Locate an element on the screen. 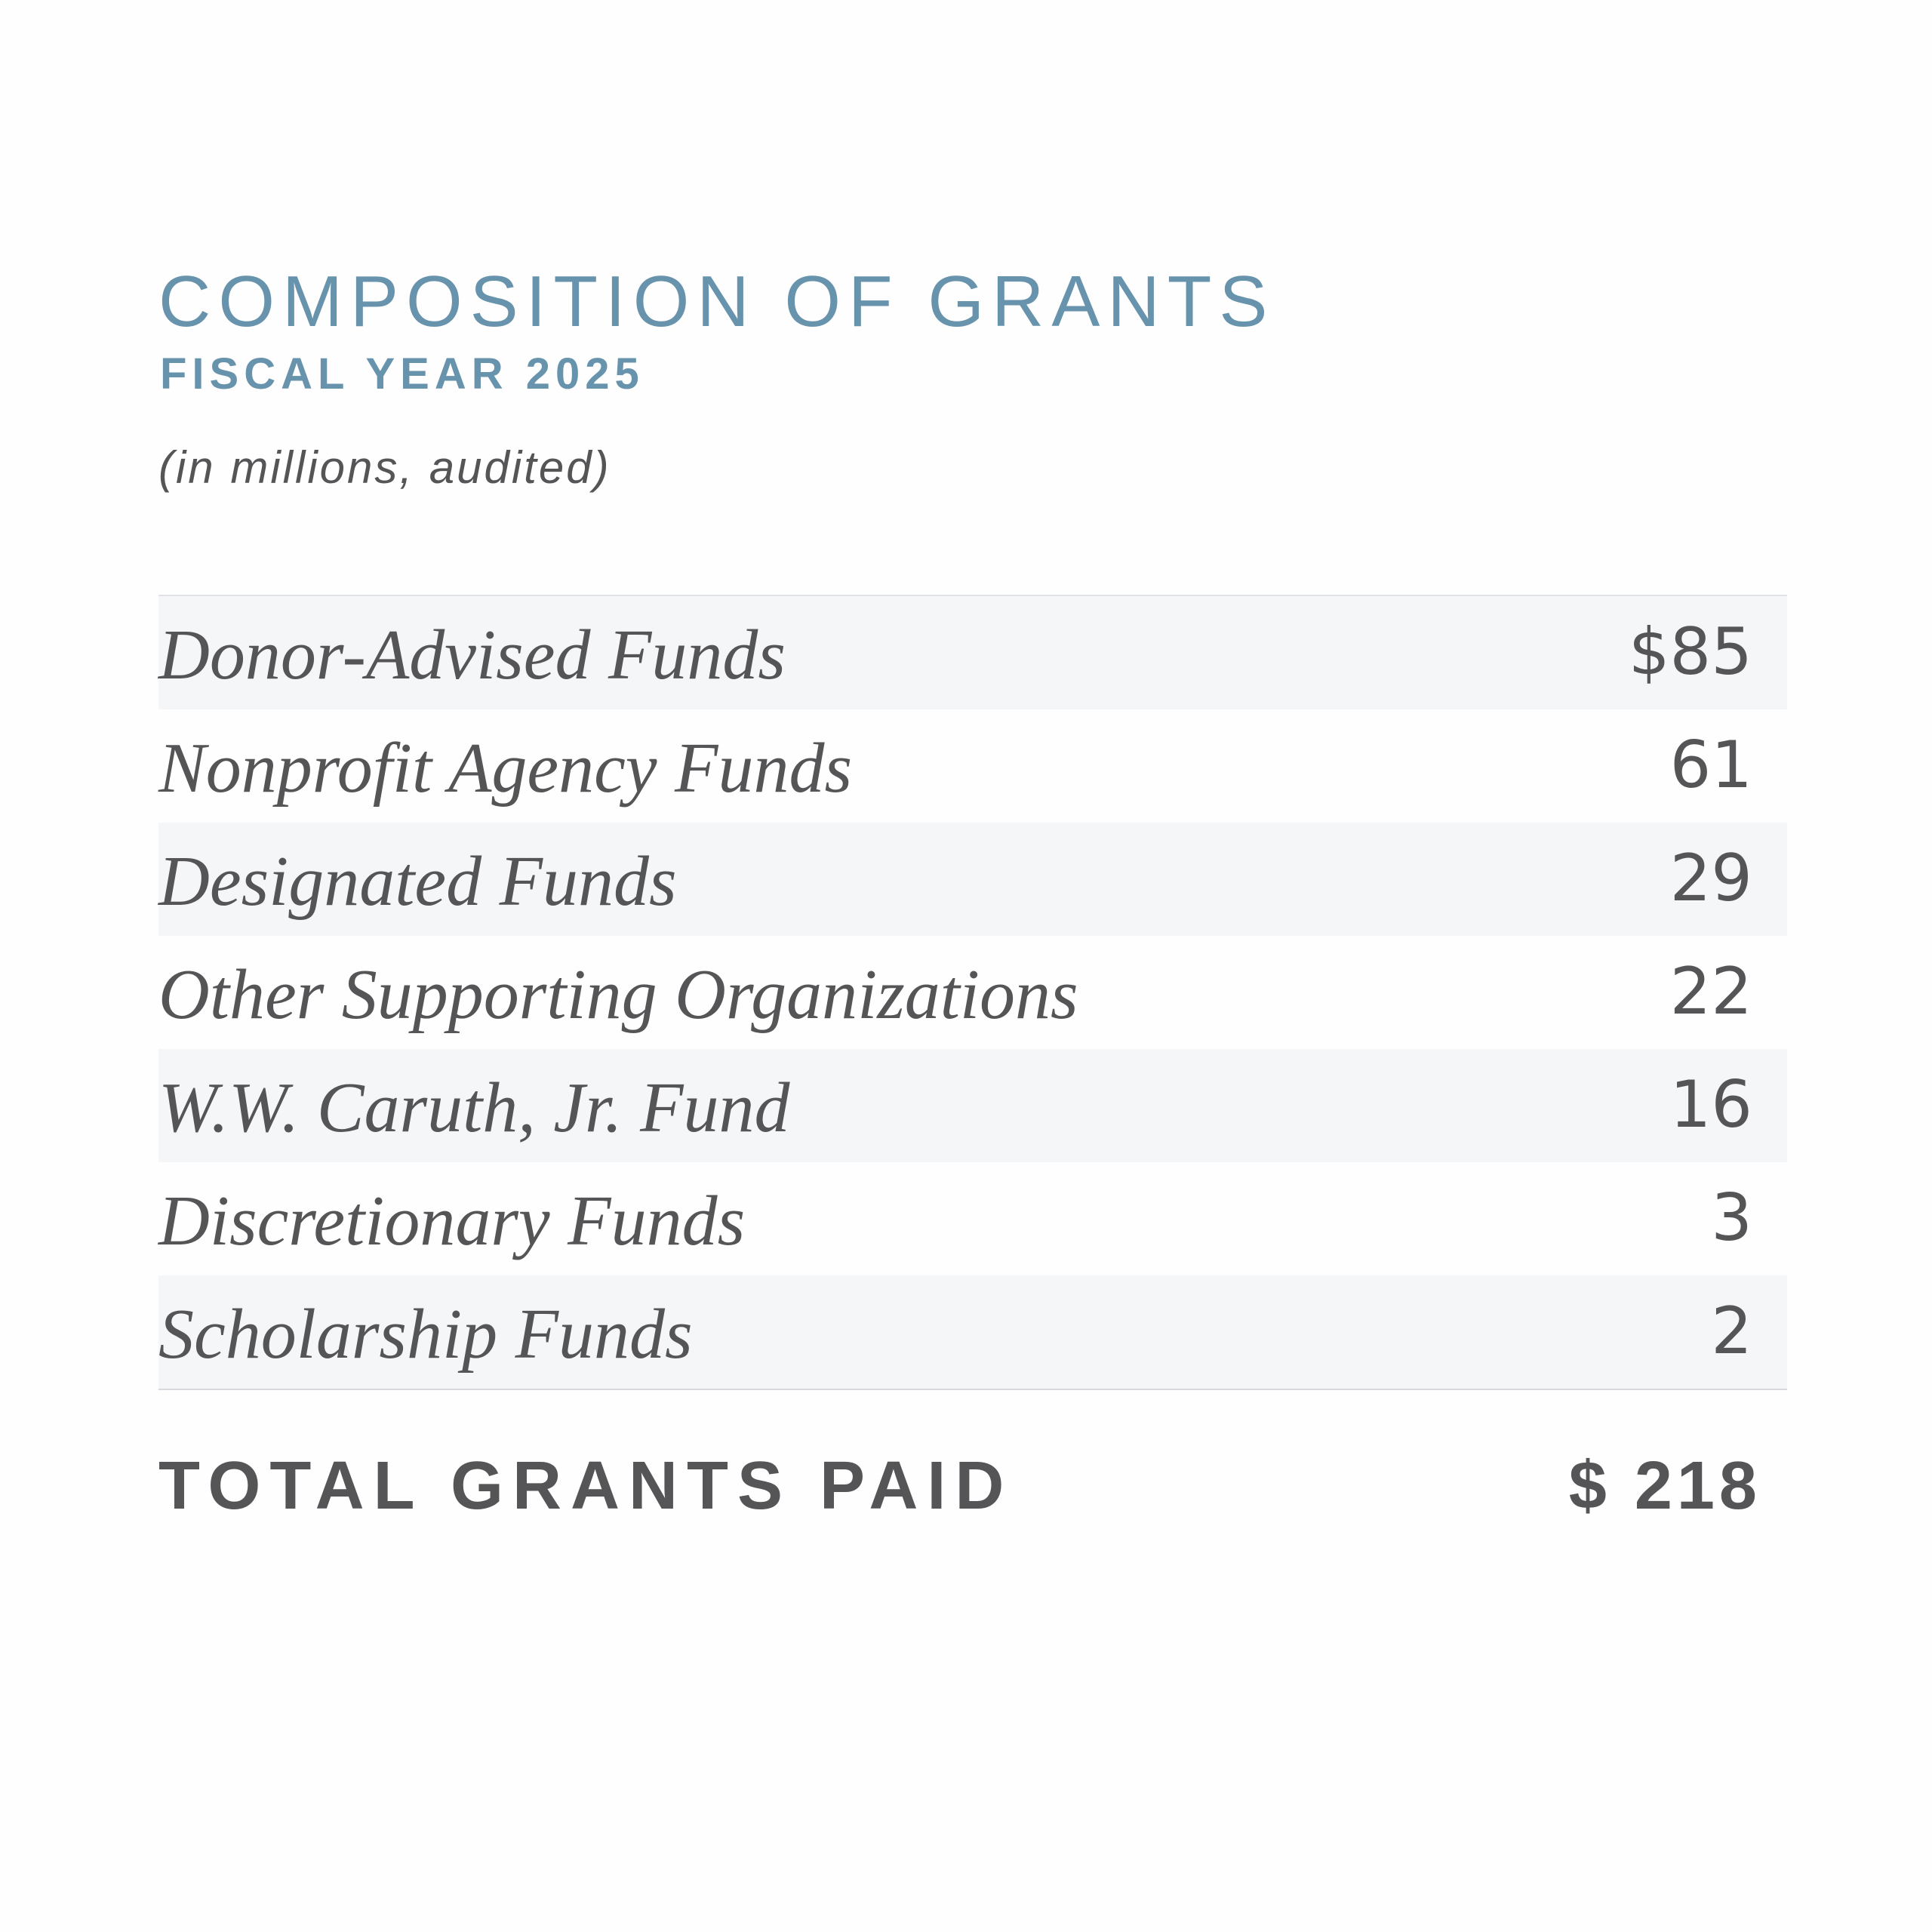 This screenshot has height=1932, width=1932. note: (in millions, audited) is located at coordinates (384, 467).